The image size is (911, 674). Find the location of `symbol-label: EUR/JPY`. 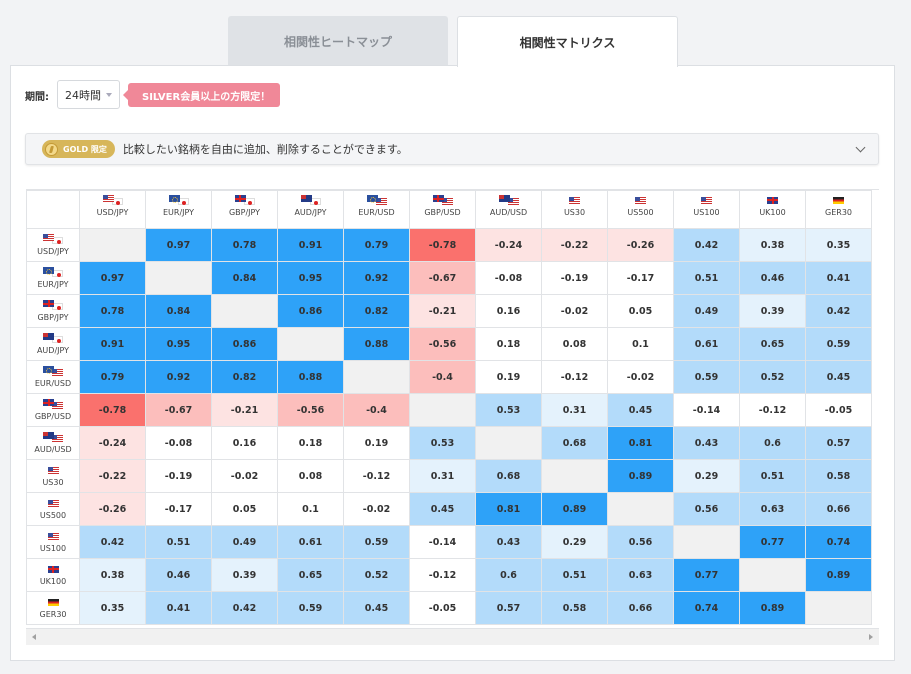

symbol-label: EUR/JPY is located at coordinates (53, 284).